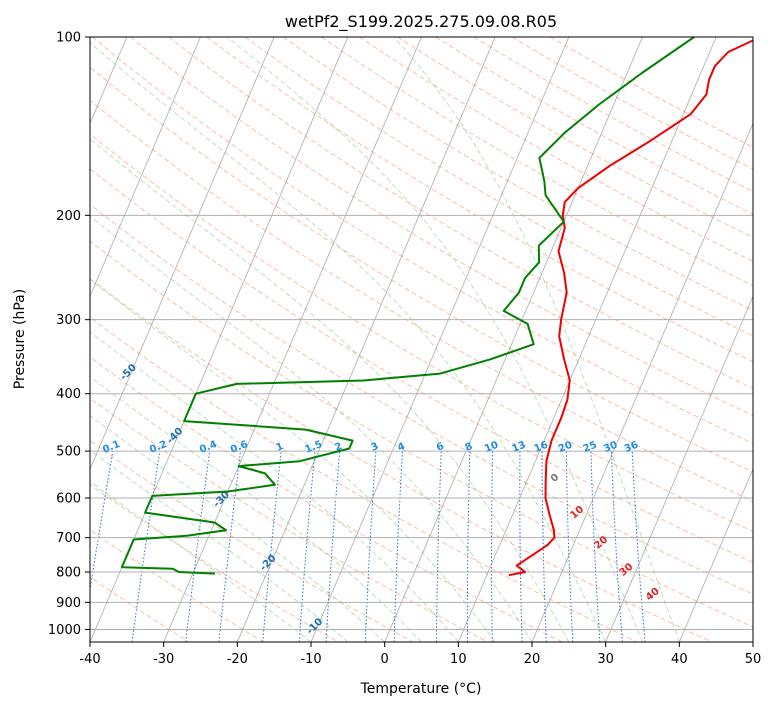 Image resolution: width=775 pixels, height=708 pixels. Describe the element at coordinates (89, 659) in the screenshot. I see `x-tick-label: -40` at that location.